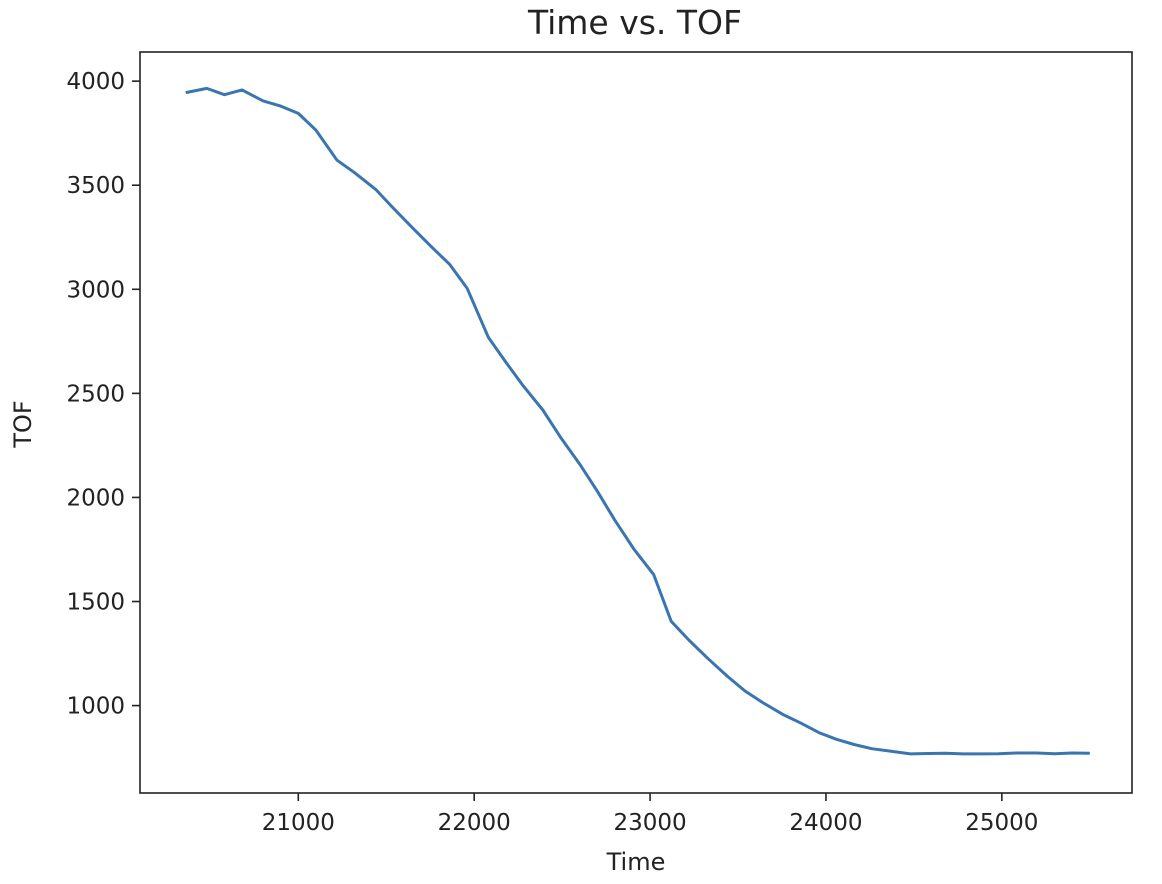 The image size is (1162, 884). I want to click on y-tick-label: 3000, so click(95, 290).